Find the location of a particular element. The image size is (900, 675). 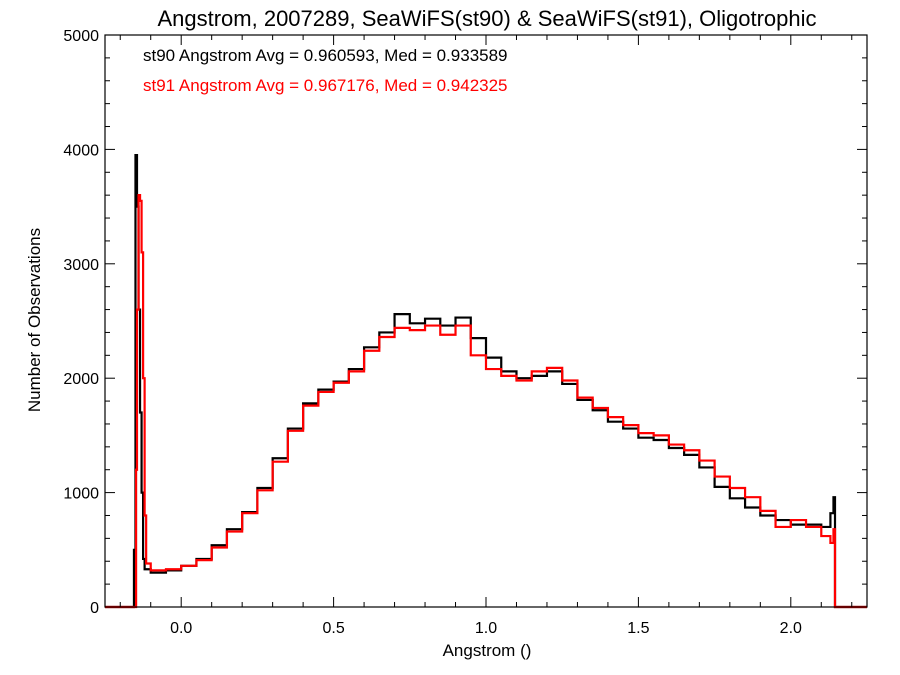

x-tick-label-4: 2.0 is located at coordinates (791, 628).